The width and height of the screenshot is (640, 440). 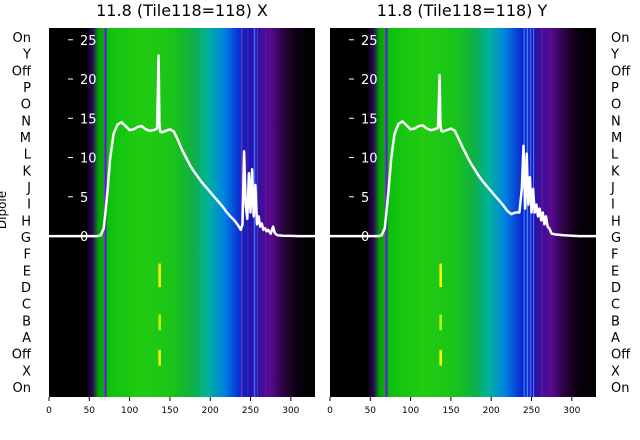 I want to click on y-axis-label: Dipole, so click(x=4, y=210).